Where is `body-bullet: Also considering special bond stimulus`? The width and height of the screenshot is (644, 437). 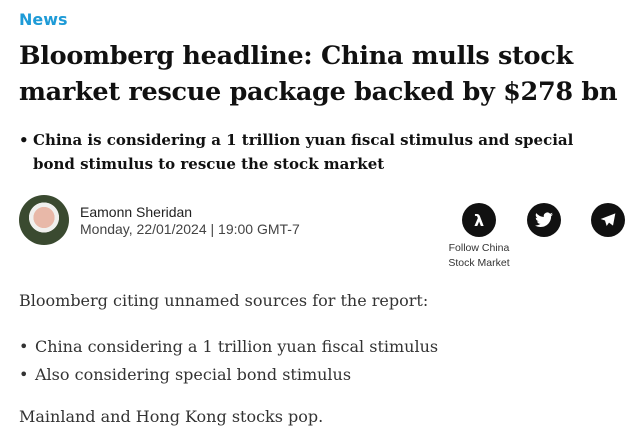 body-bullet: Also considering special bond stimulus is located at coordinates (324, 375).